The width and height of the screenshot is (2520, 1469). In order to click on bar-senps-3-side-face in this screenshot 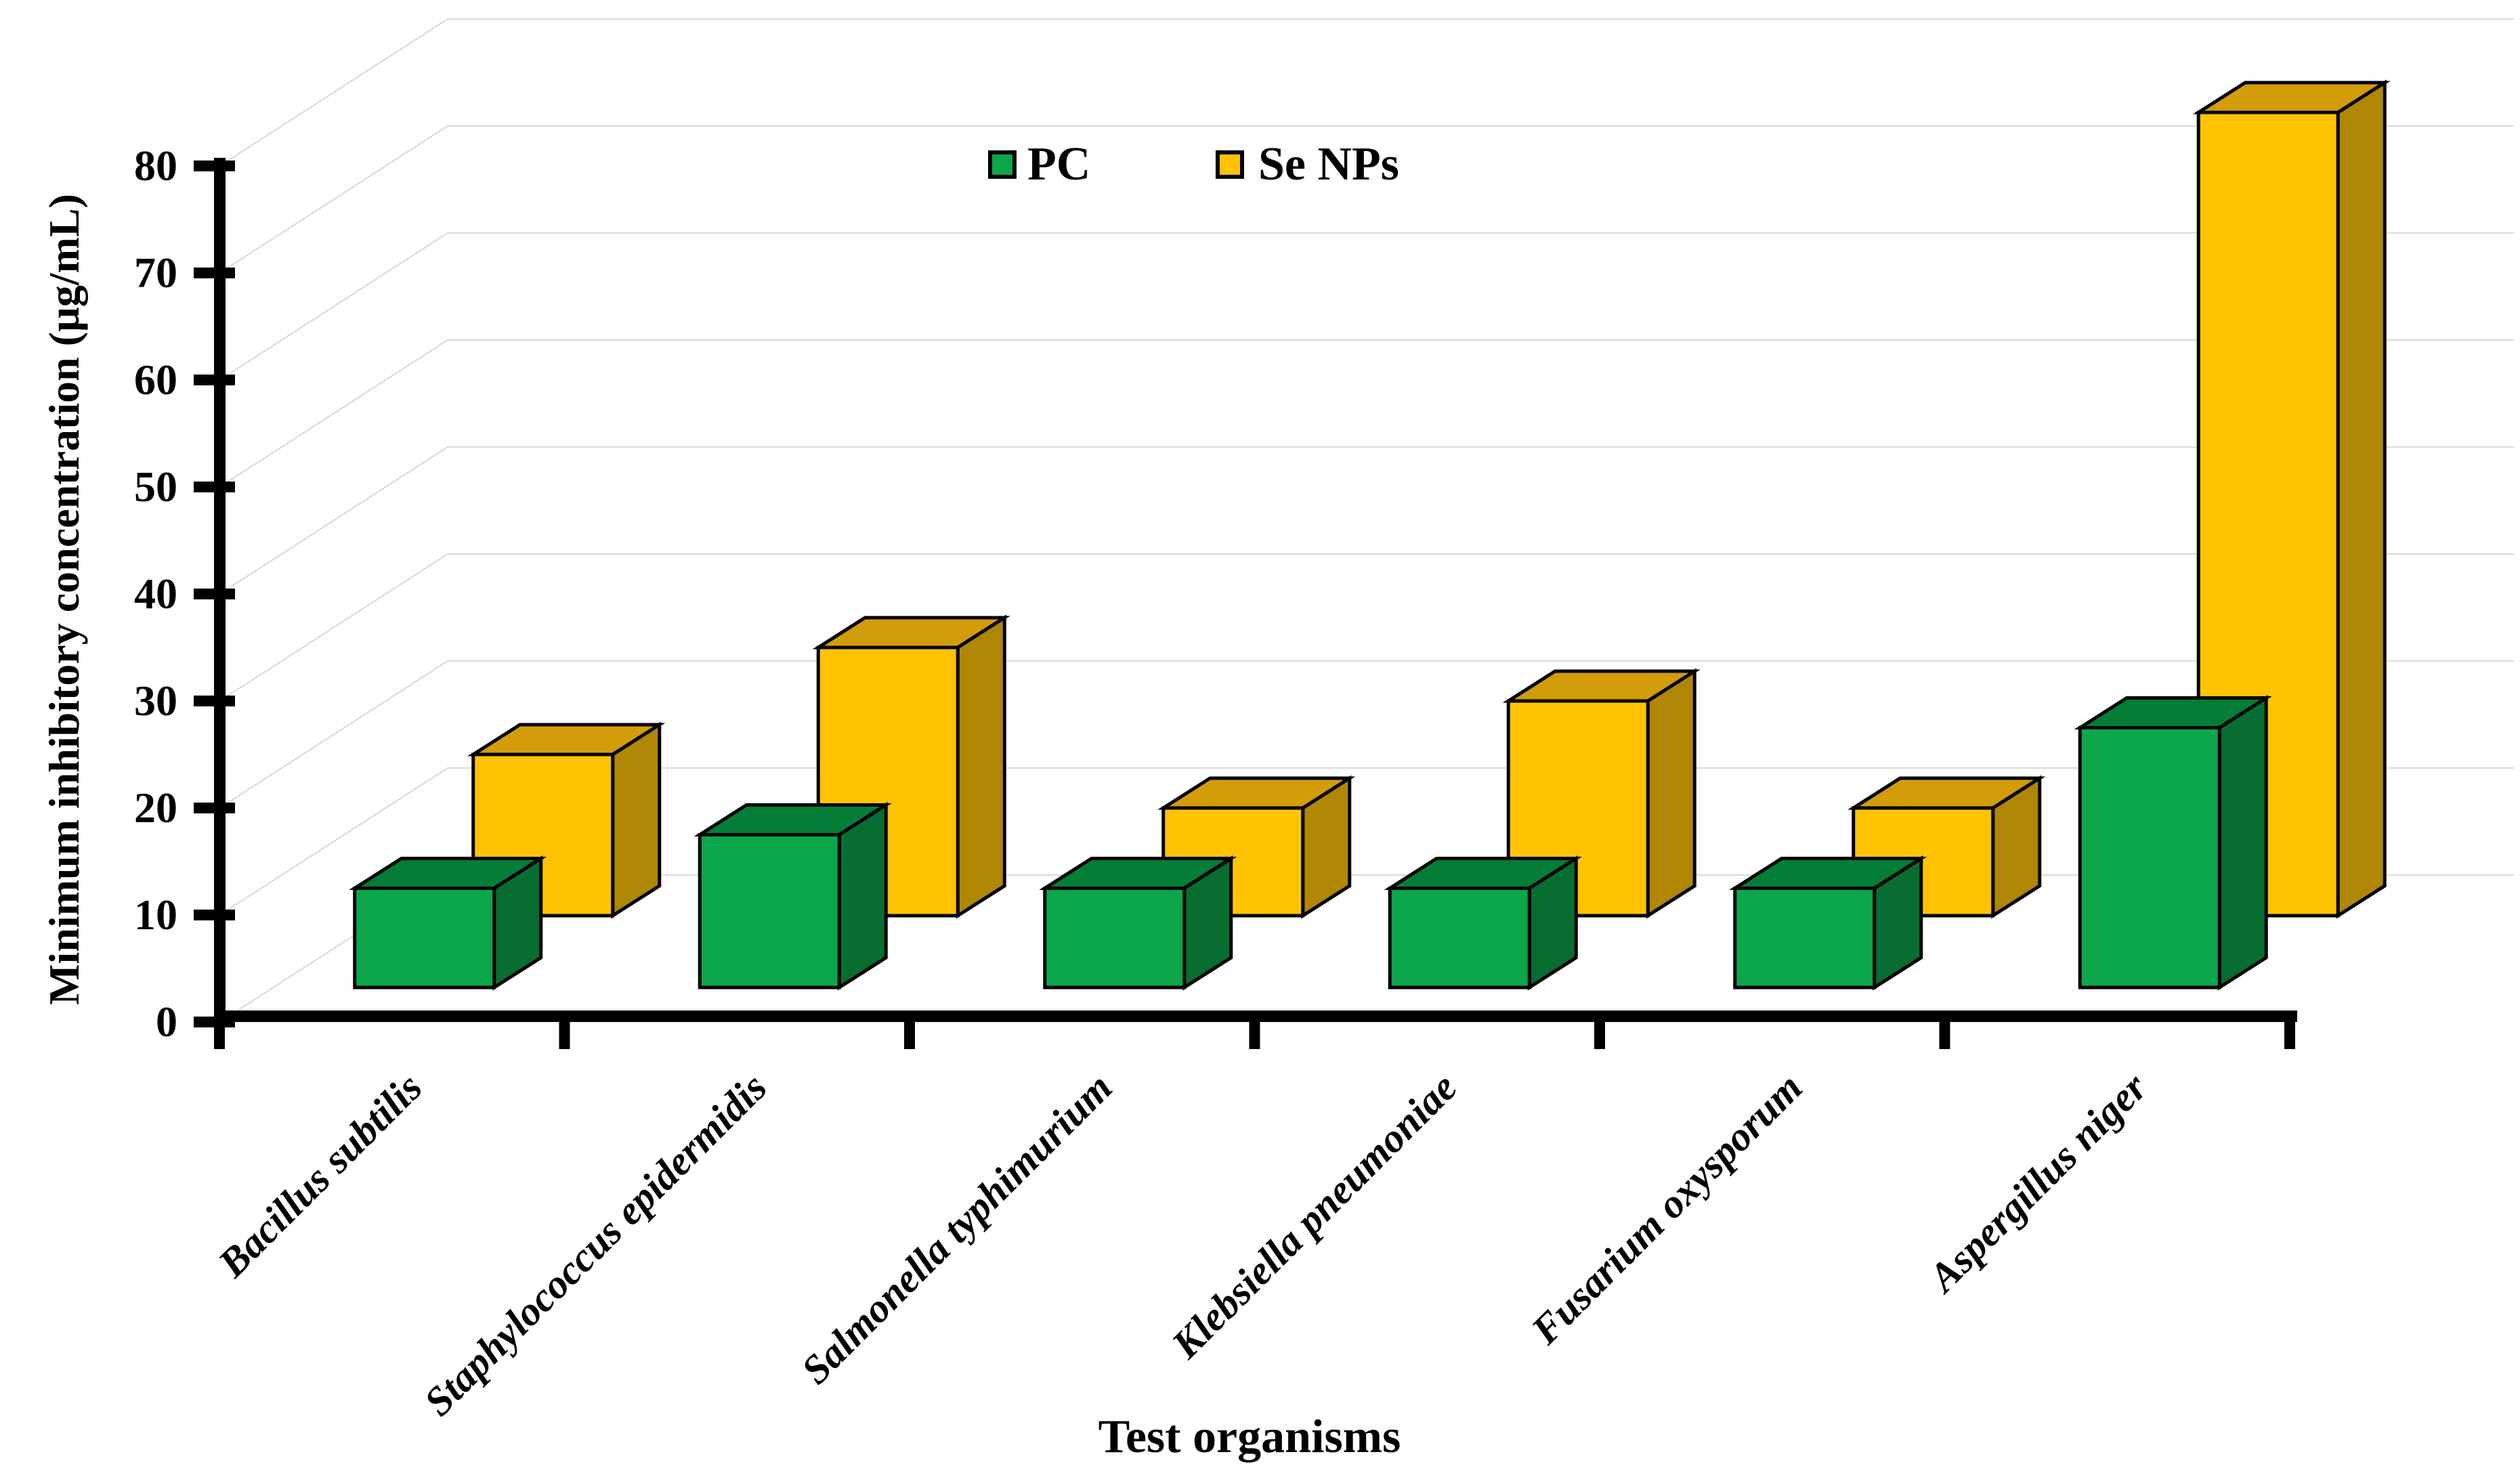, I will do `click(1671, 794)`.